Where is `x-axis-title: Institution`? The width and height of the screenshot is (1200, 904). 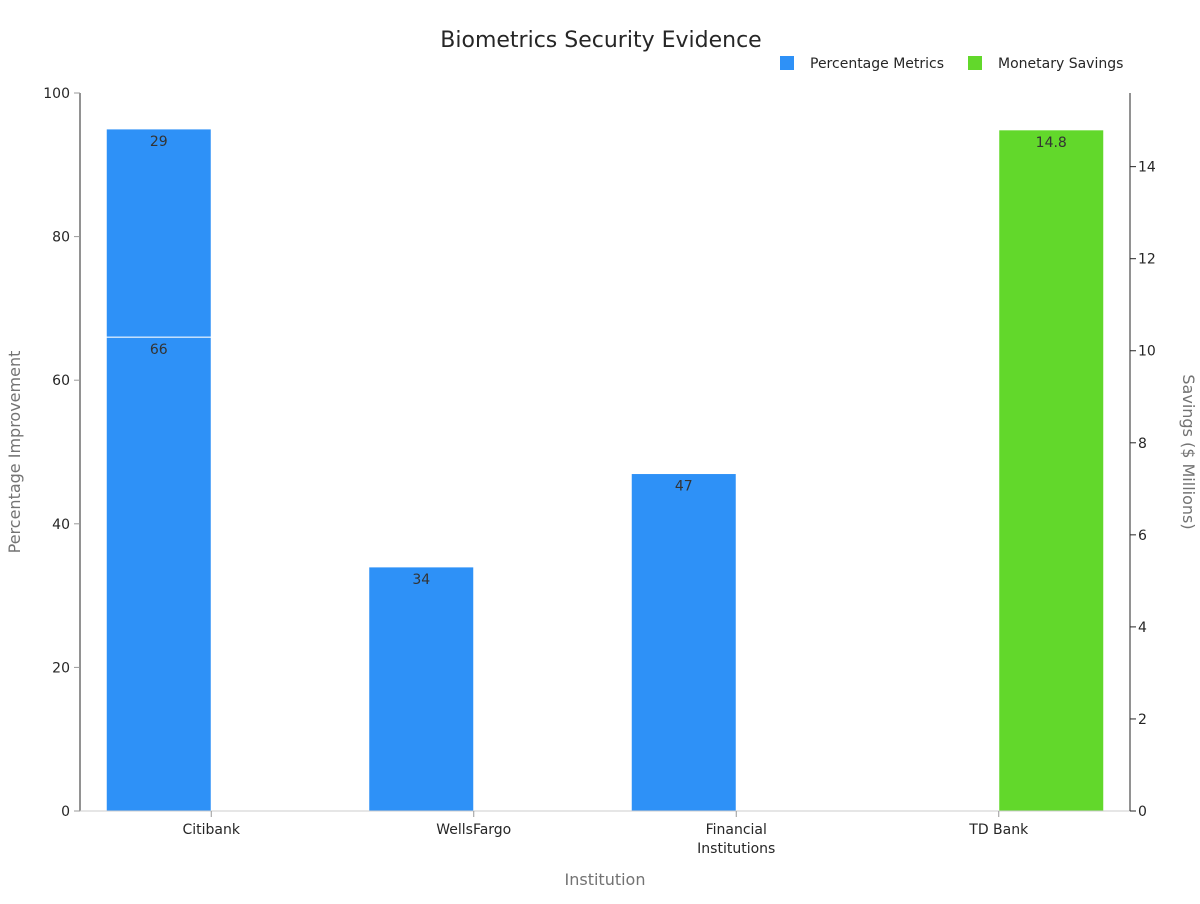
x-axis-title: Institution is located at coordinates (605, 879).